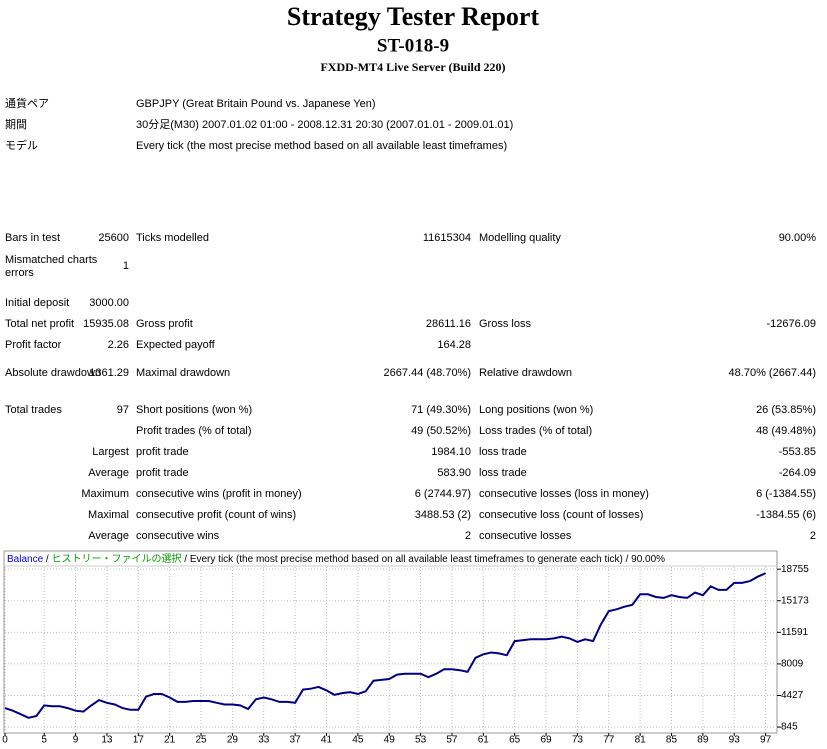  I want to click on stat-value: 6 (-1384.55), so click(786, 494).